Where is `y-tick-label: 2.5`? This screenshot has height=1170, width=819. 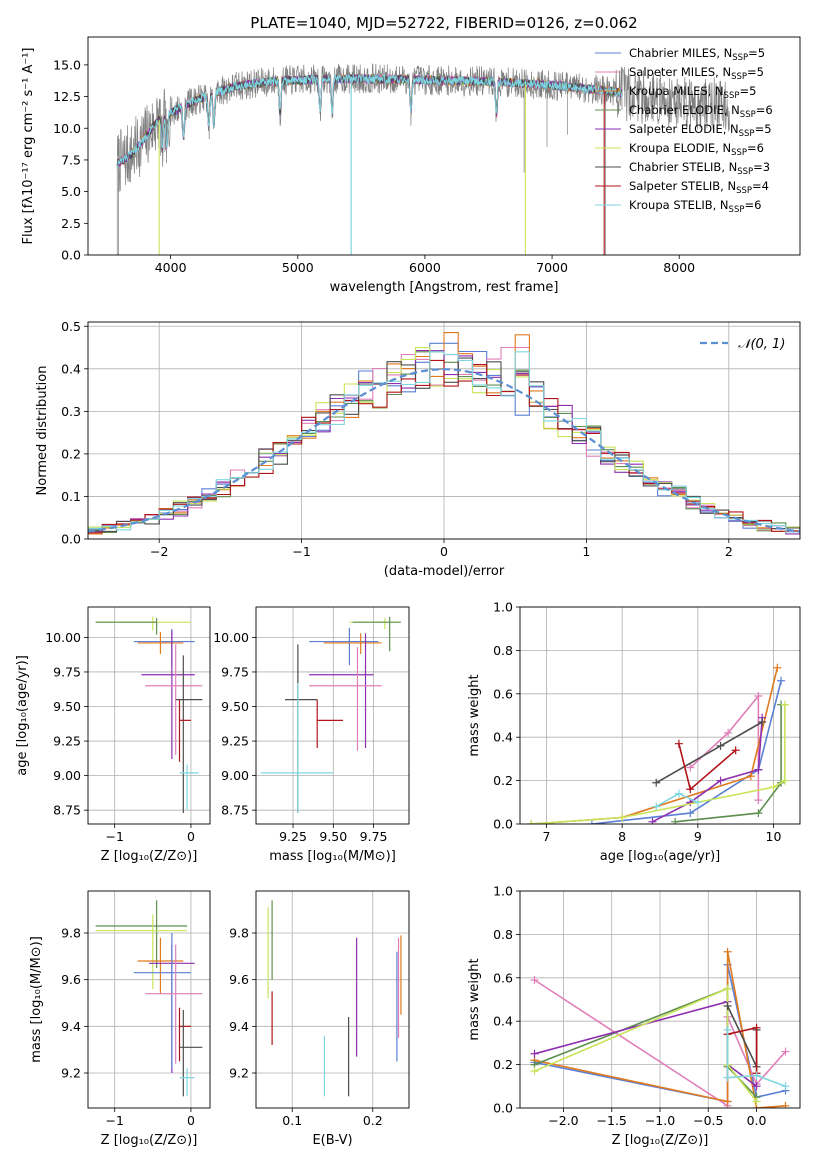
y-tick-label: 2.5 is located at coordinates (71, 223).